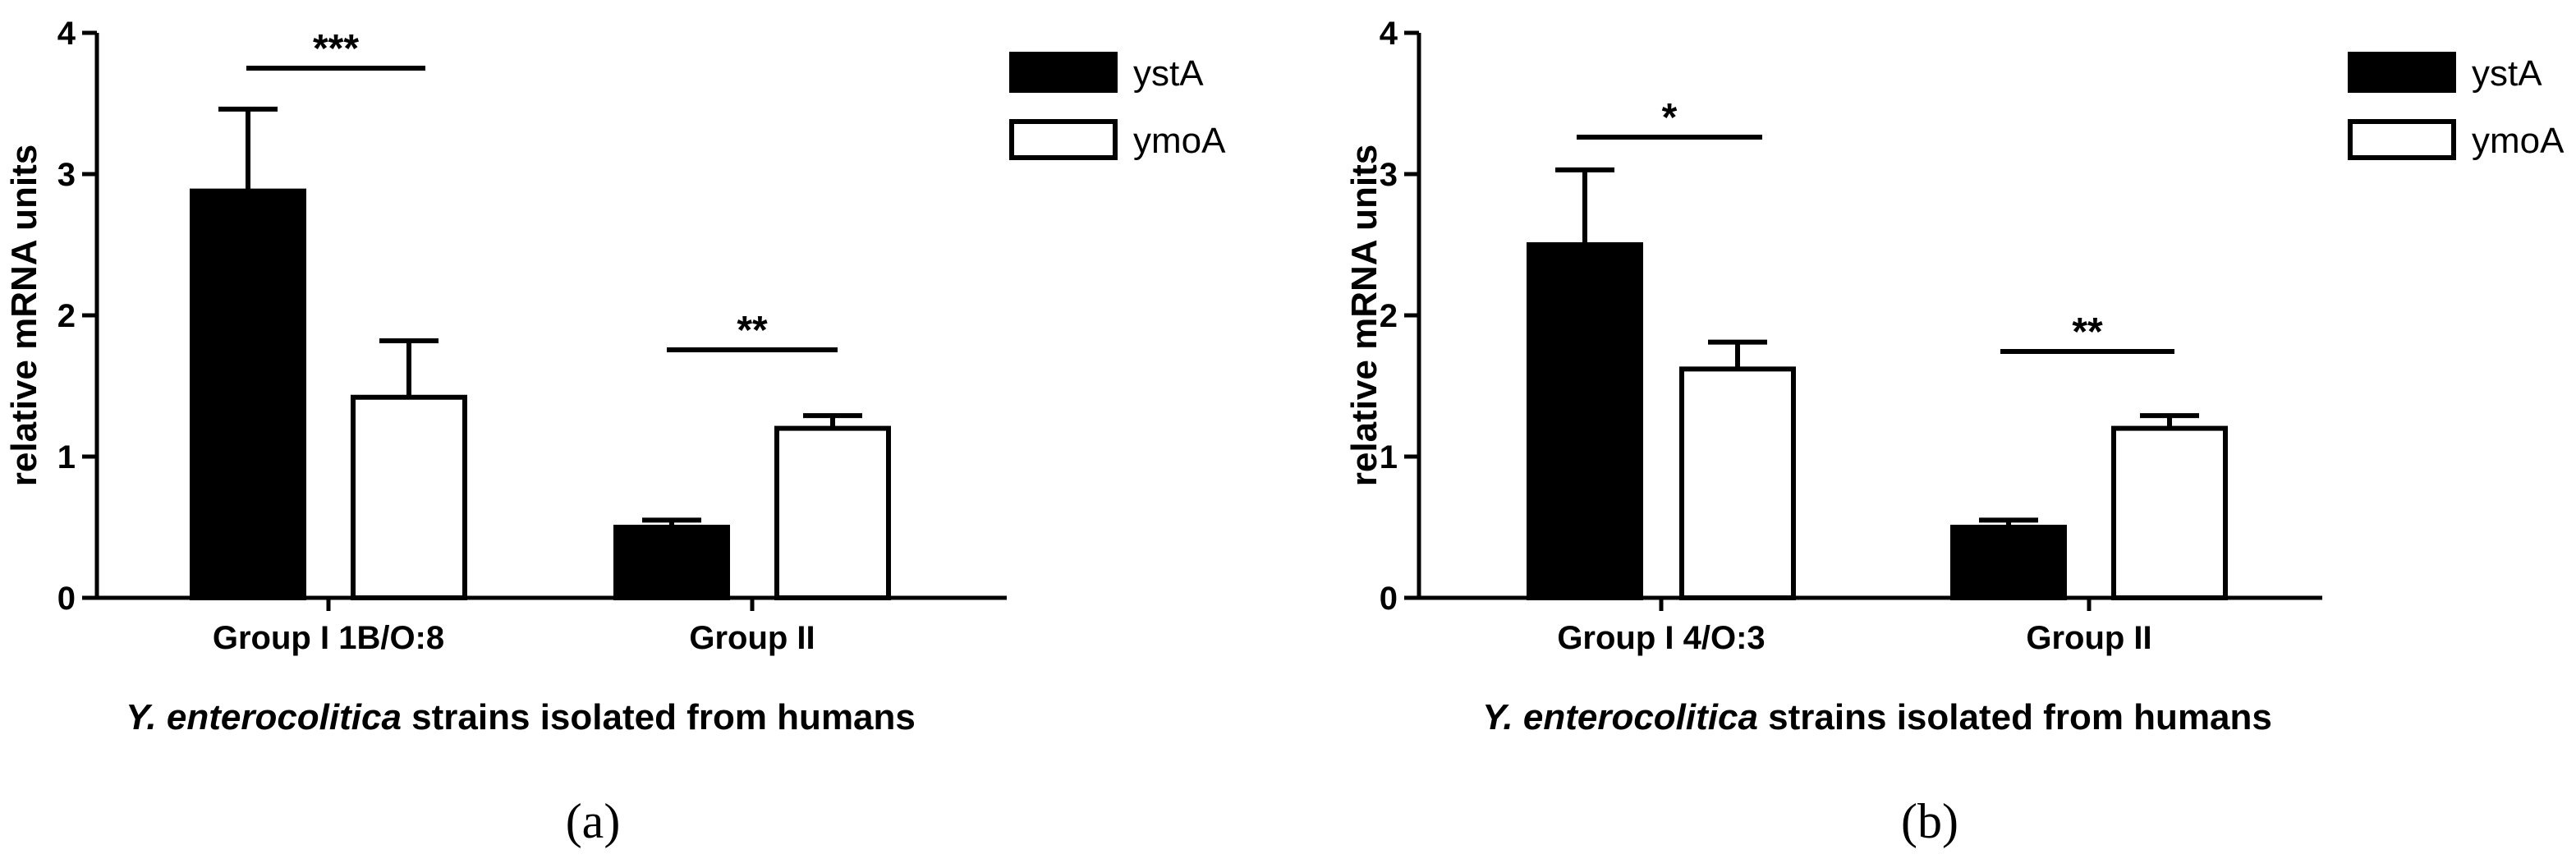  What do you see at coordinates (328, 638) in the screenshot?
I see `x-tick-label: Group I 1B/O:8` at bounding box center [328, 638].